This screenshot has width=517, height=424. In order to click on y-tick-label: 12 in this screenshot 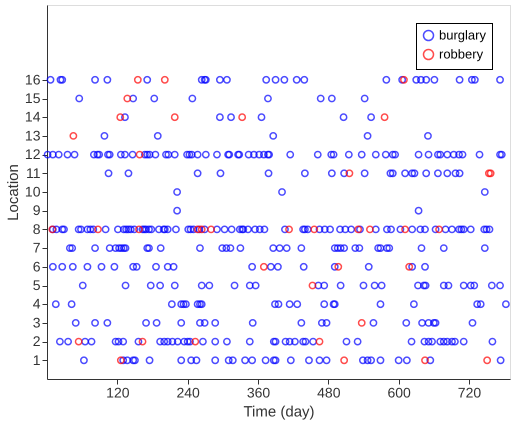, I will do `click(32, 154)`.